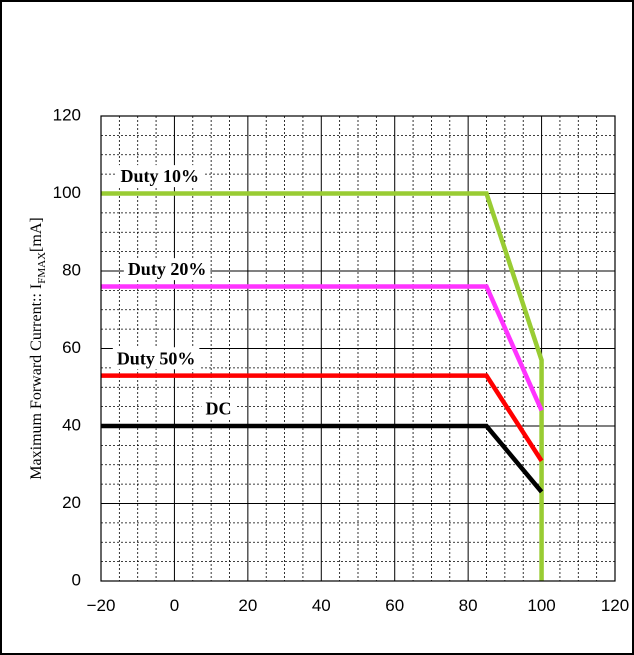  Describe the element at coordinates (247, 605) in the screenshot. I see `x-tick-label: 20` at that location.